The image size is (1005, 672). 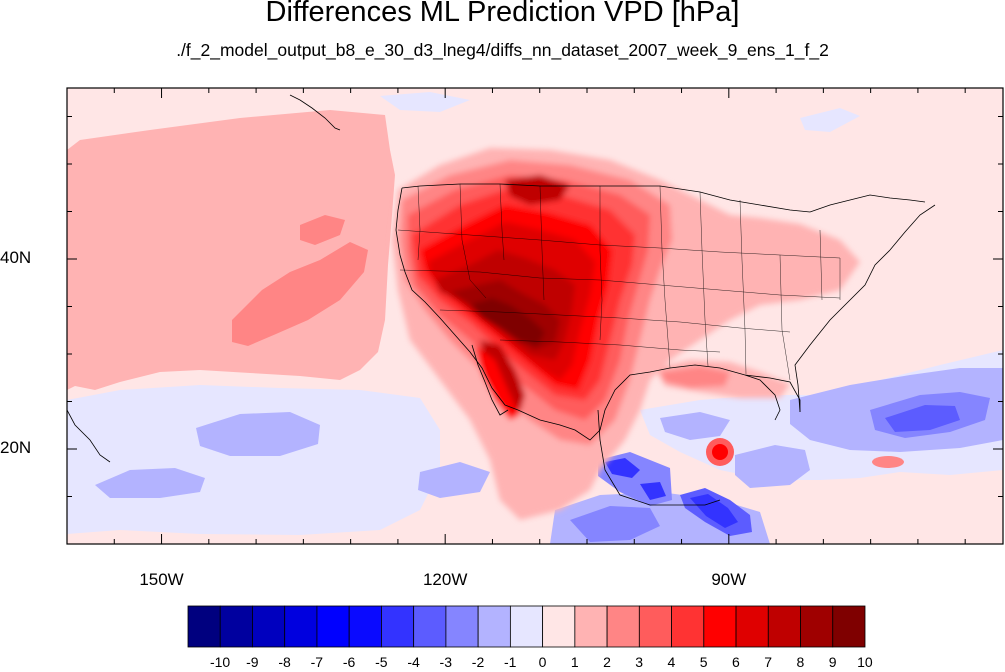 What do you see at coordinates (607, 662) in the screenshot?
I see `colorbar-label: 2` at bounding box center [607, 662].